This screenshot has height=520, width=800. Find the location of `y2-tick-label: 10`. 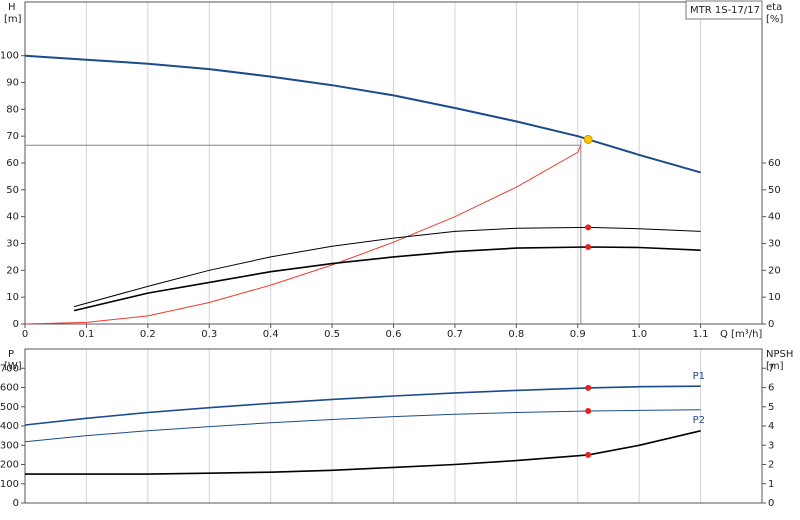

y2-tick-label: 10 is located at coordinates (774, 297).